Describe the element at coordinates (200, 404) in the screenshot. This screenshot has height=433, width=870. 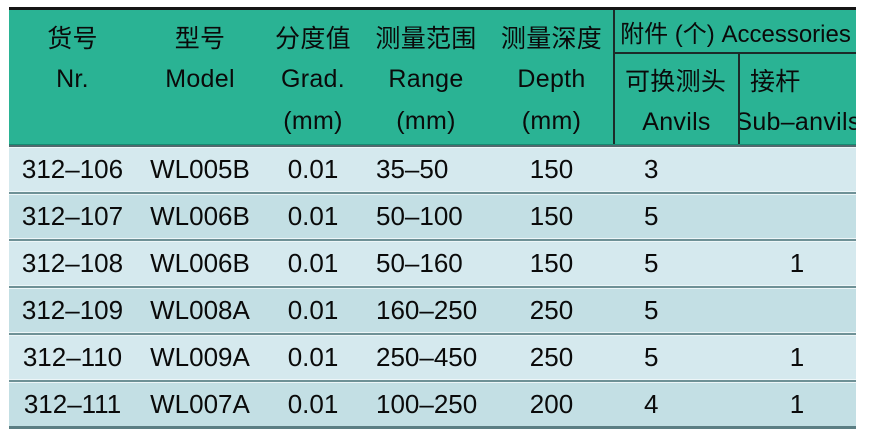
I see `cell-model: WL007A` at that location.